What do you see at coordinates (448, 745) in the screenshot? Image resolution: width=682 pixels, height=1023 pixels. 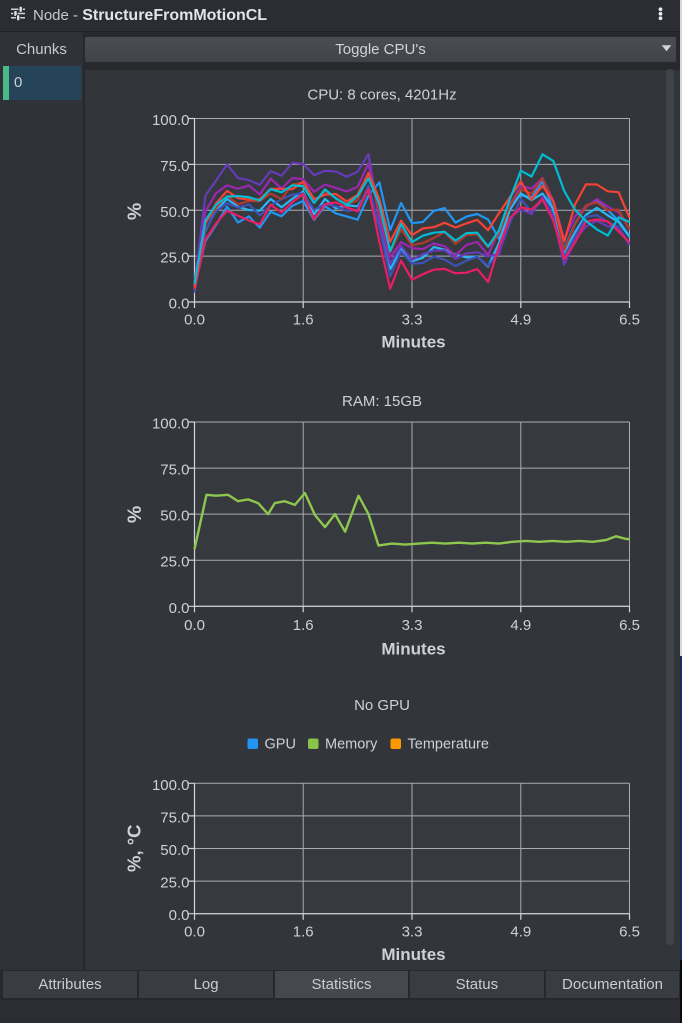 I see `svg-text: Temperature` at bounding box center [448, 745].